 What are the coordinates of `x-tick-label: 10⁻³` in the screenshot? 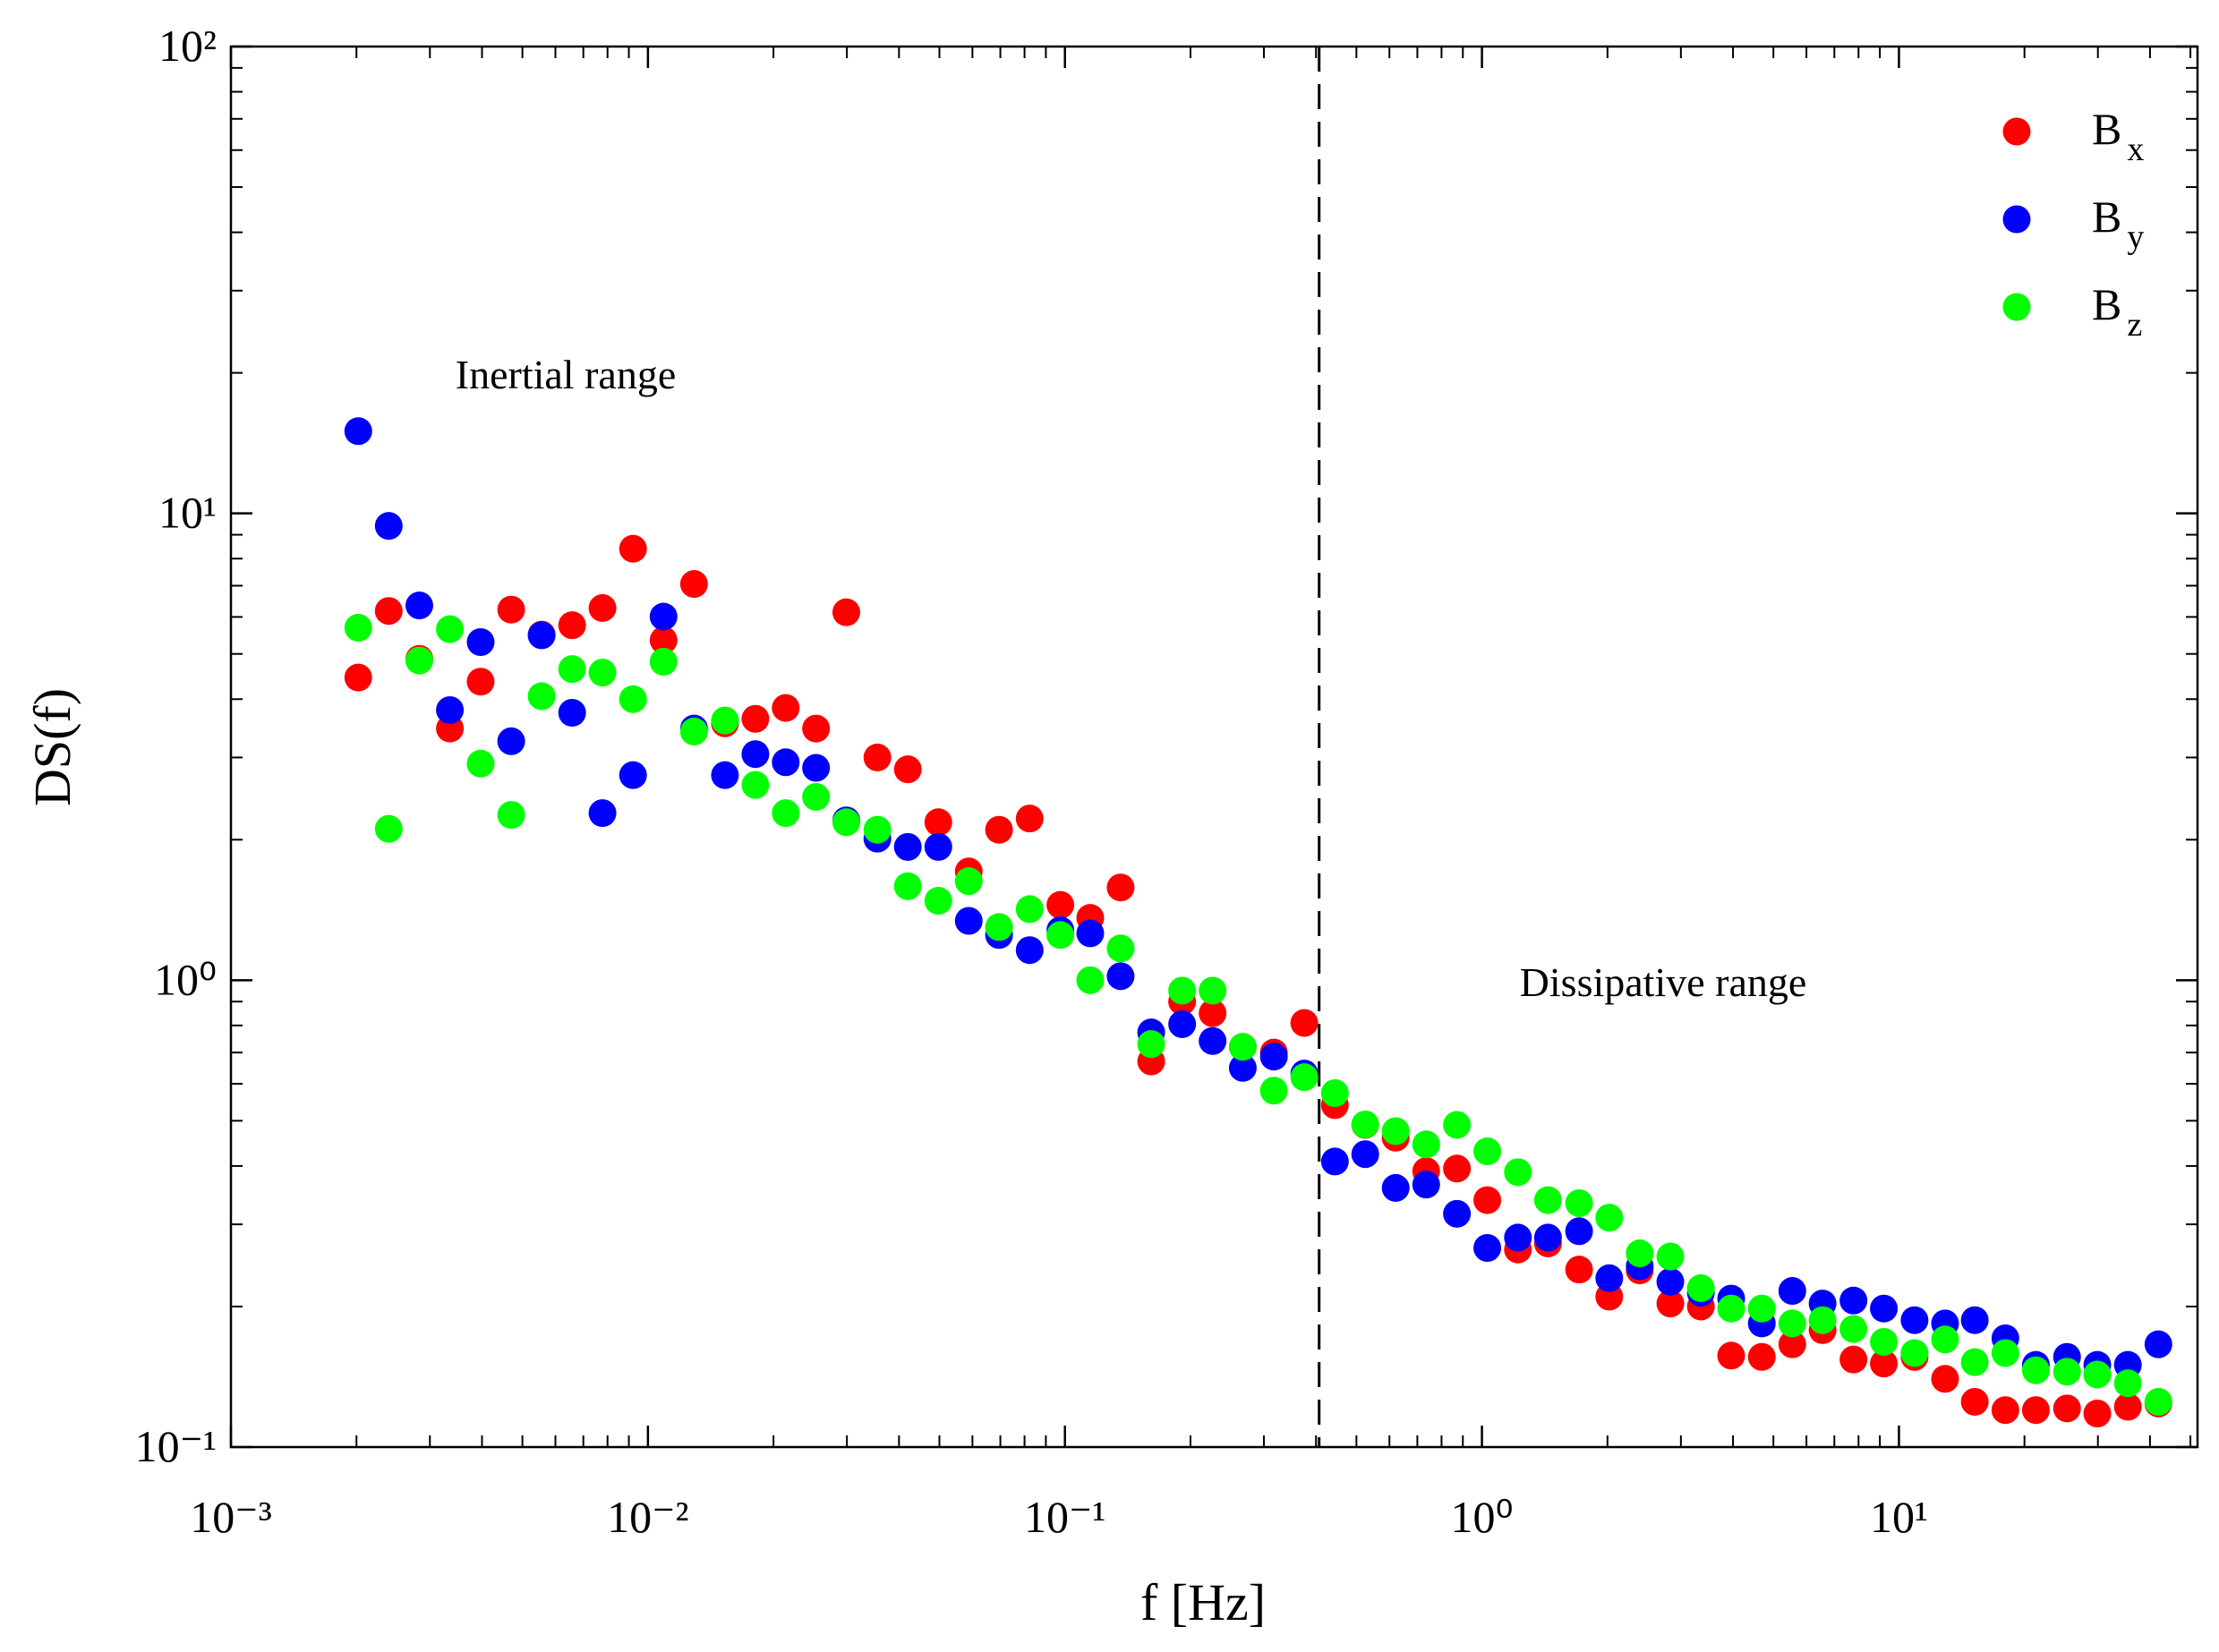 It's located at (230, 1517).